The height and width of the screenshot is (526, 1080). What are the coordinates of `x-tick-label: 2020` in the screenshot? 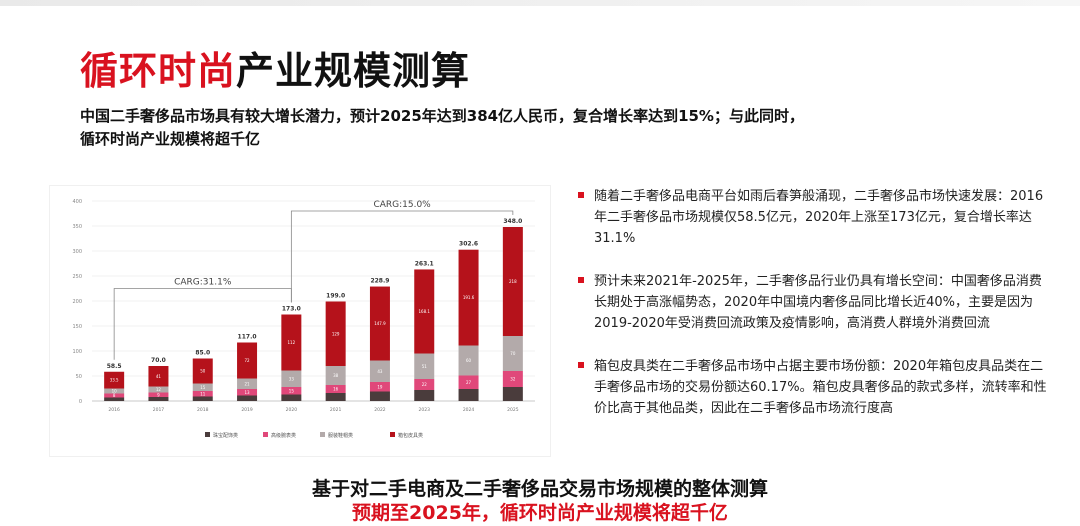 It's located at (292, 410).